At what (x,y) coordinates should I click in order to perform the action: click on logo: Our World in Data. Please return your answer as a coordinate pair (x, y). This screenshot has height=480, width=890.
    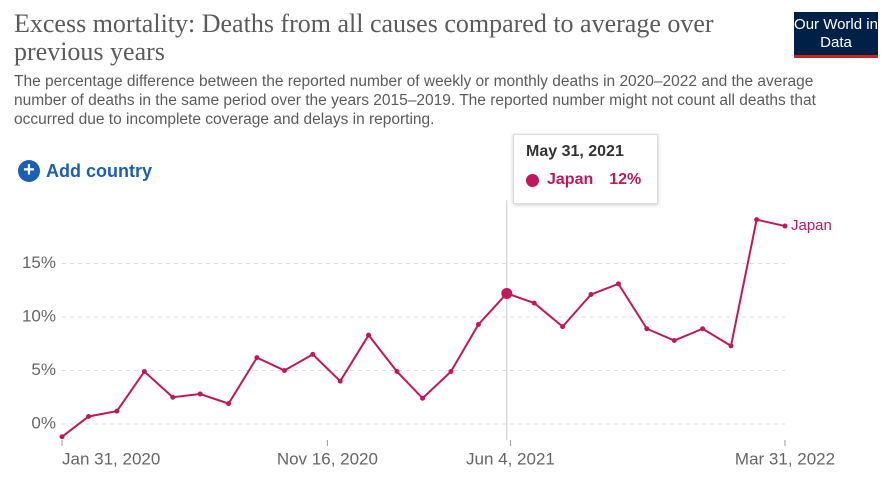
    Looking at the image, I should click on (836, 35).